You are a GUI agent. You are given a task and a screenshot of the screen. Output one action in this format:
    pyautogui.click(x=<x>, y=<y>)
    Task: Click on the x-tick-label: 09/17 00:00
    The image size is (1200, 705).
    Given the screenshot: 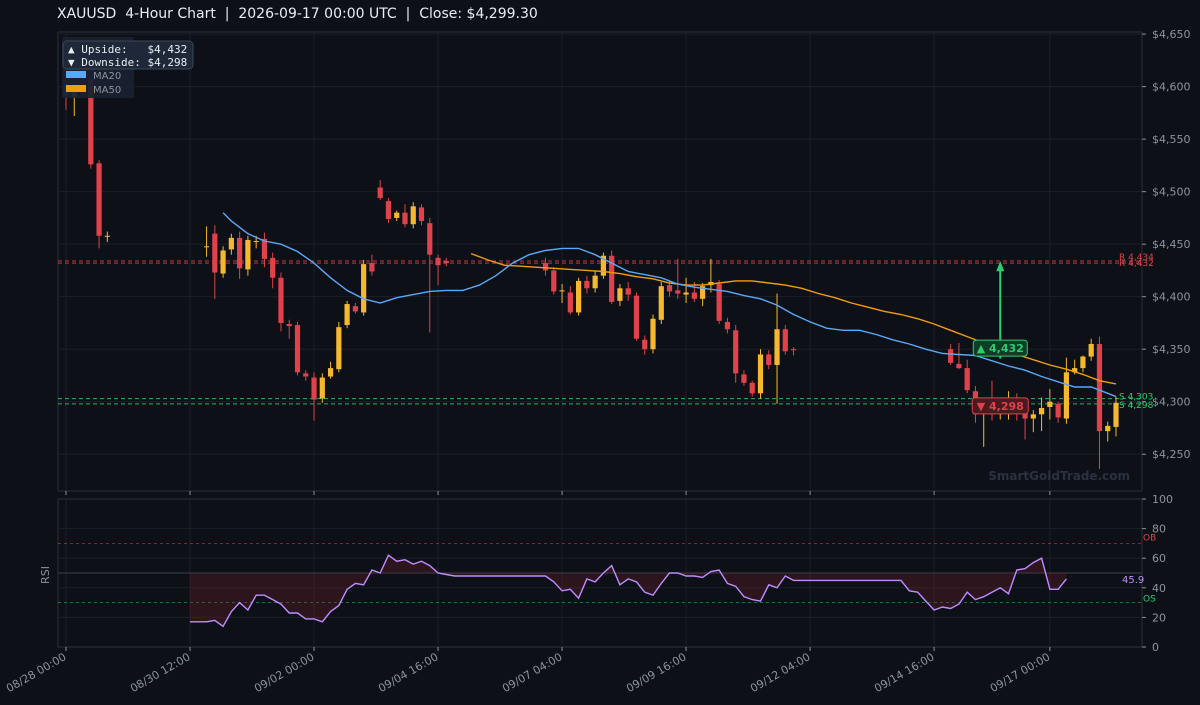 What is the action you would take?
    pyautogui.click(x=1020, y=672)
    